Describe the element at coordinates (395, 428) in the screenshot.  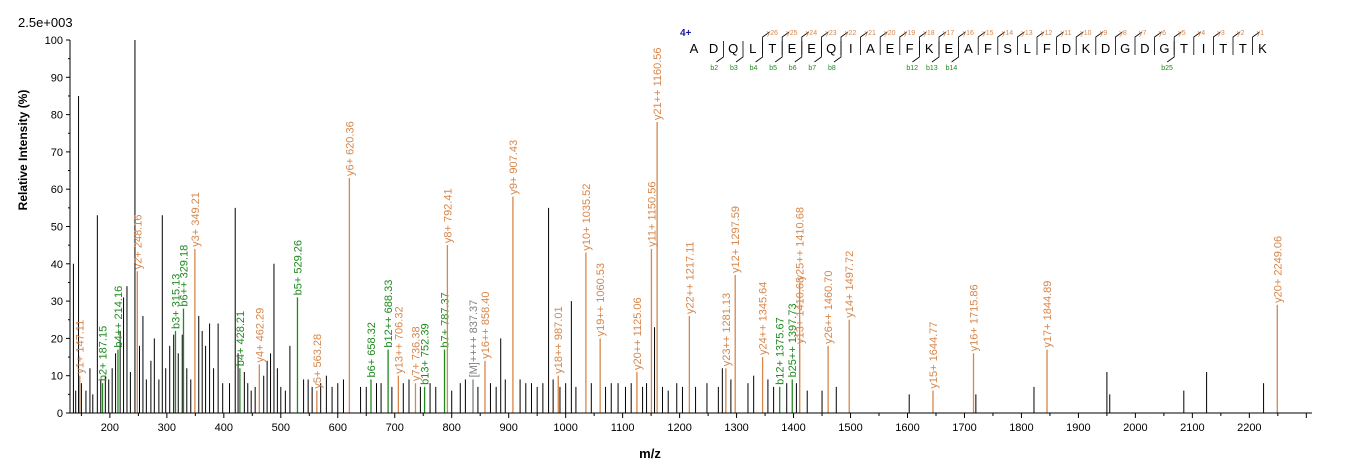
I see `x-tick-label: 700` at that location.